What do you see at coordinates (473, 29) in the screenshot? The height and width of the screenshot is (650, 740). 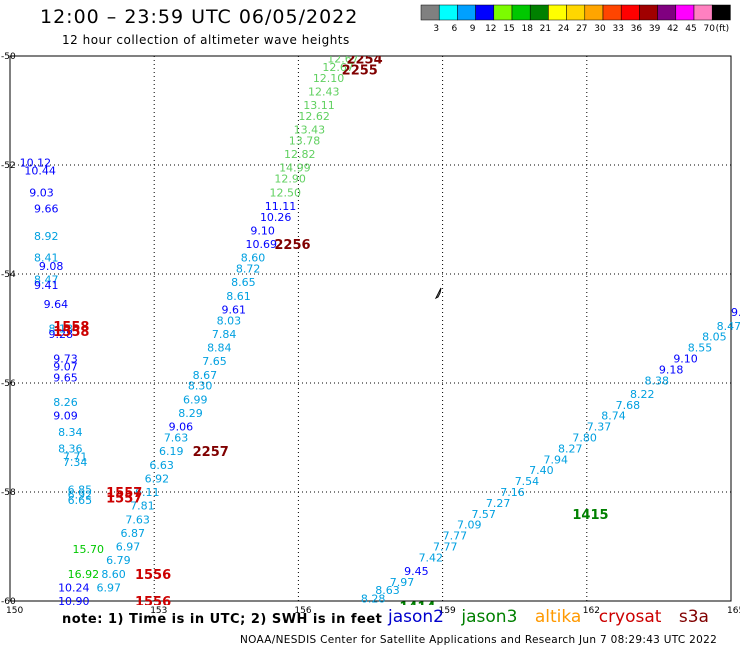 I see `legend-bin-label: 9` at bounding box center [473, 29].